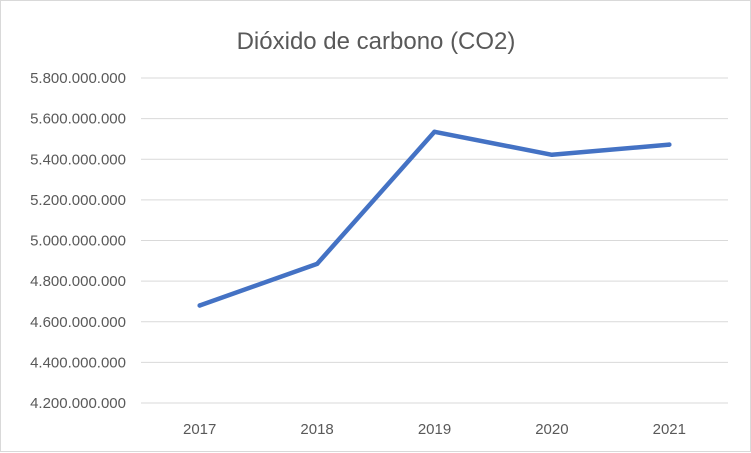 The width and height of the screenshot is (751, 453). What do you see at coordinates (551, 429) in the screenshot?
I see `x-tick-label: 2020` at bounding box center [551, 429].